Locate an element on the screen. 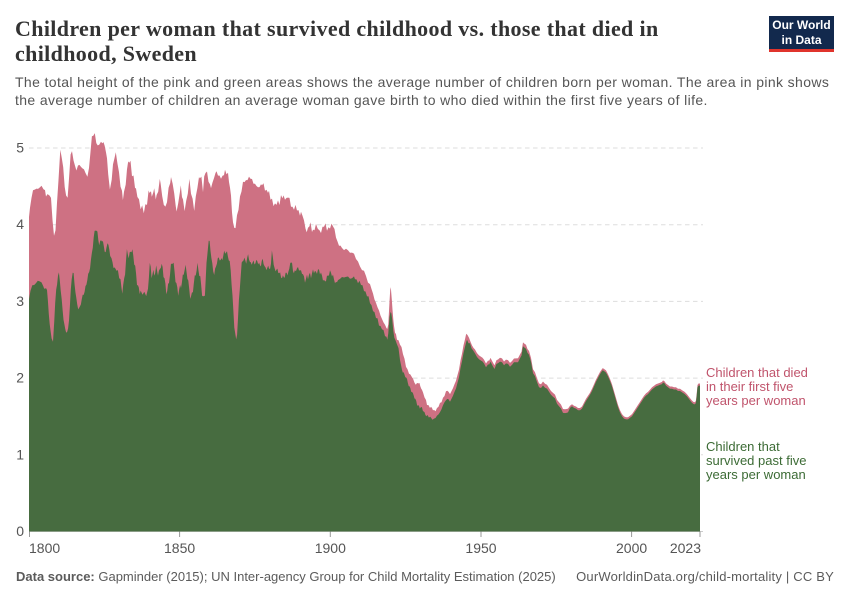 The image size is (850, 600). svg-text: 2000 is located at coordinates (631, 548).